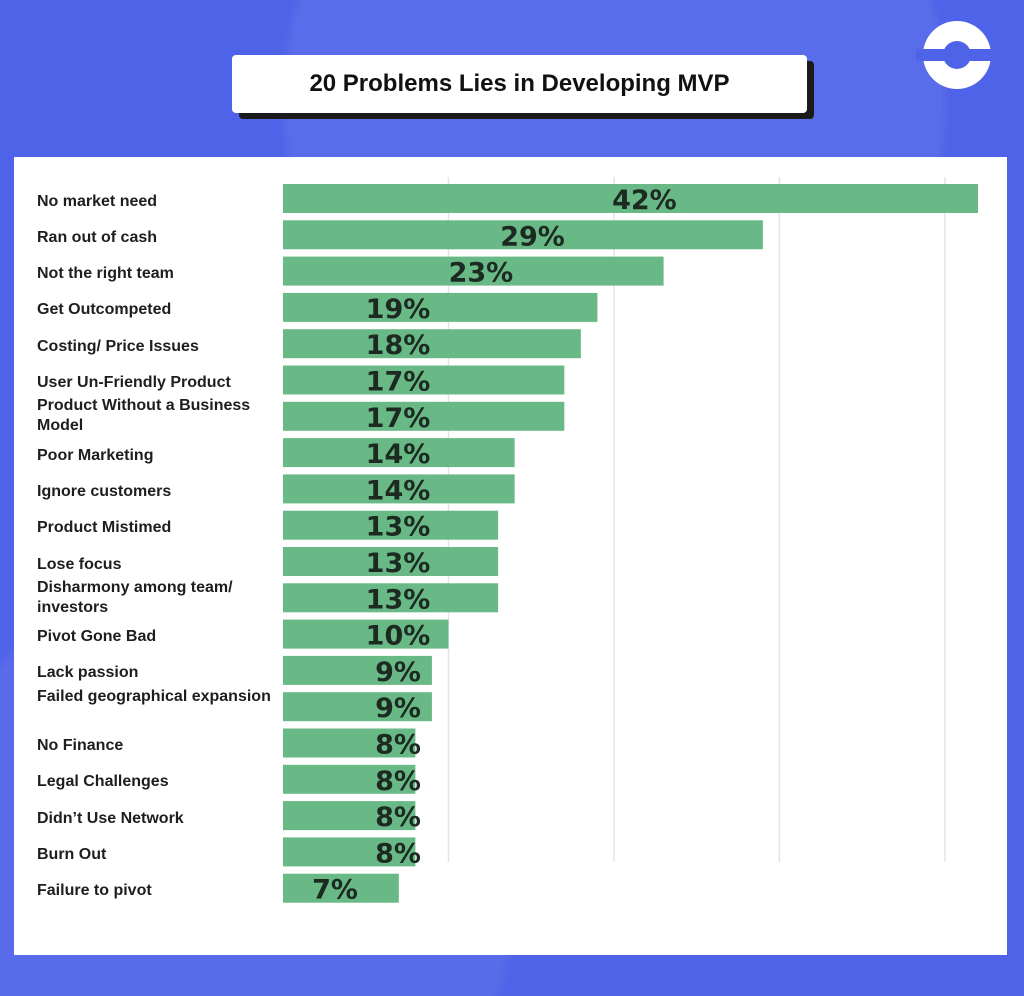  What do you see at coordinates (104, 310) in the screenshot?
I see `category-label-4: Get Outcompeted` at bounding box center [104, 310].